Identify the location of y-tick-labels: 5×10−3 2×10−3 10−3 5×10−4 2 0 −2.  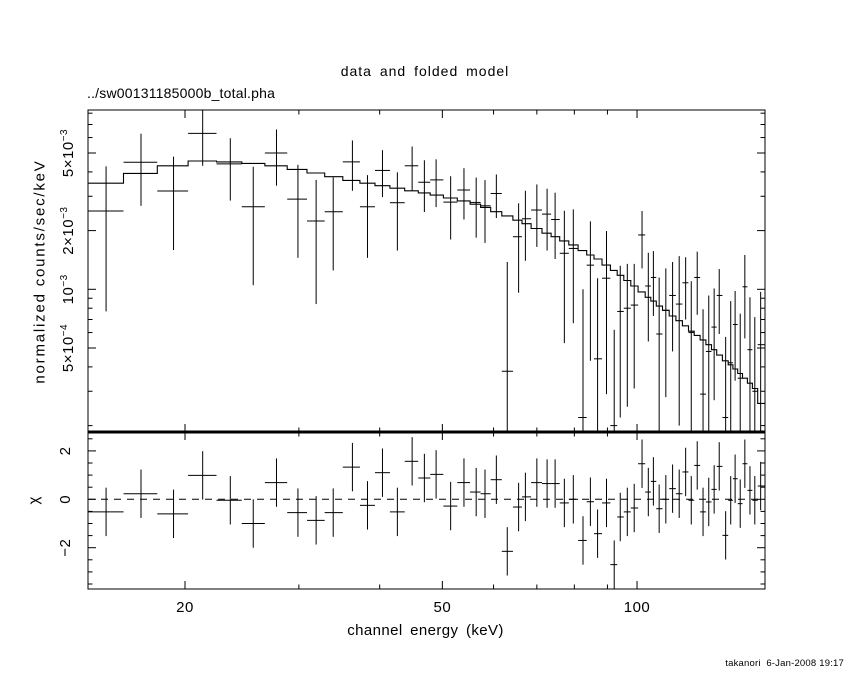
(67, 343).